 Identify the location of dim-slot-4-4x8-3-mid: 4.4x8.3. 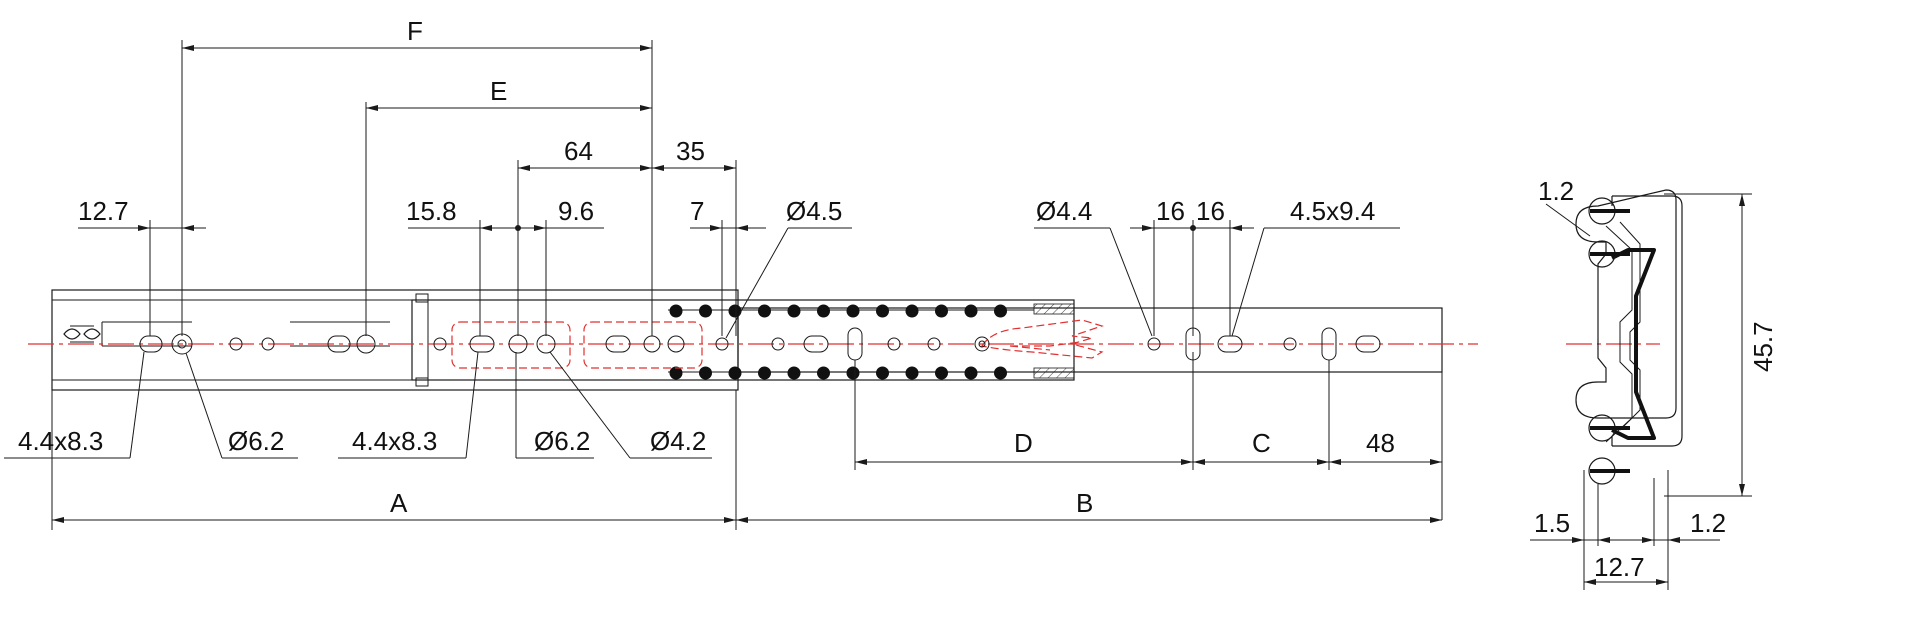
(394, 441).